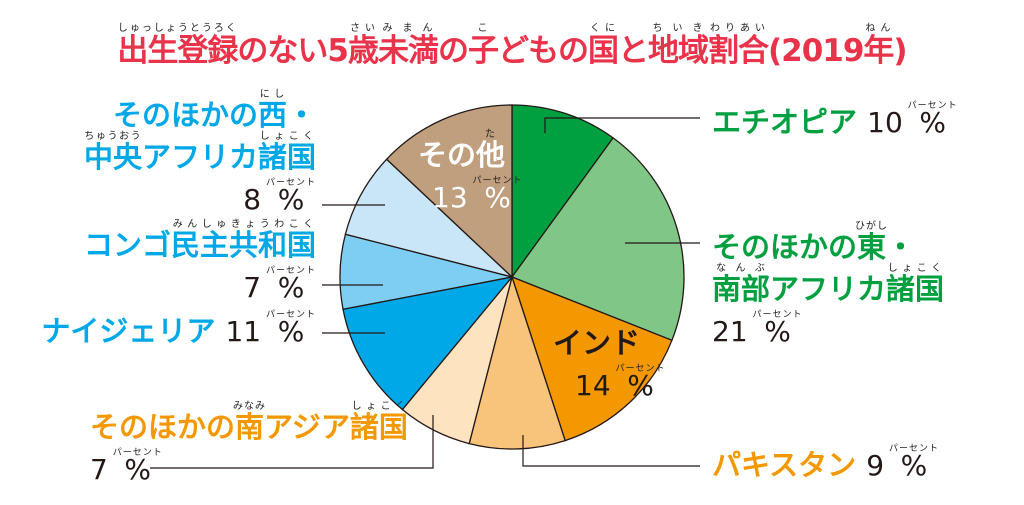 The height and width of the screenshot is (505, 1024). Describe the element at coordinates (127, 245) in the screenshot. I see `text-segment: コンゴ` at that location.